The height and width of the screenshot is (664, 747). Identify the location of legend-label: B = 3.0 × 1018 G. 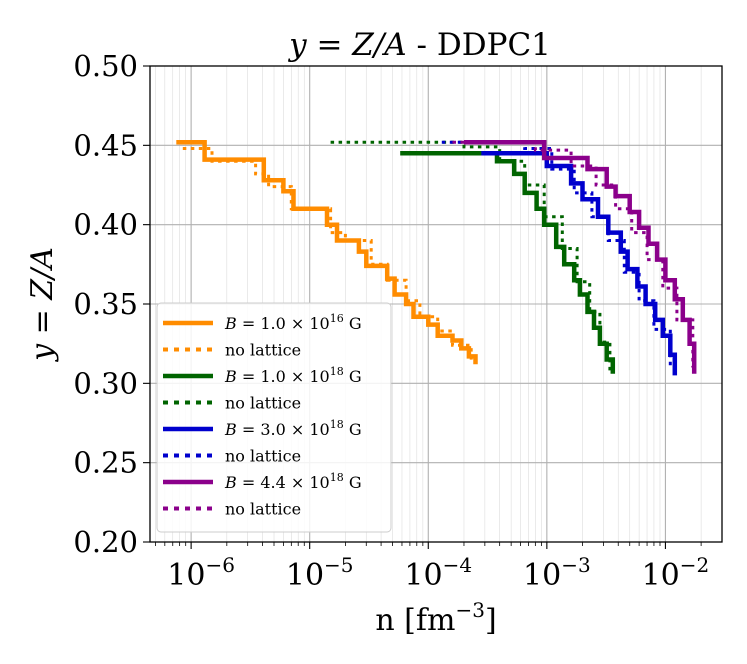
(293, 428).